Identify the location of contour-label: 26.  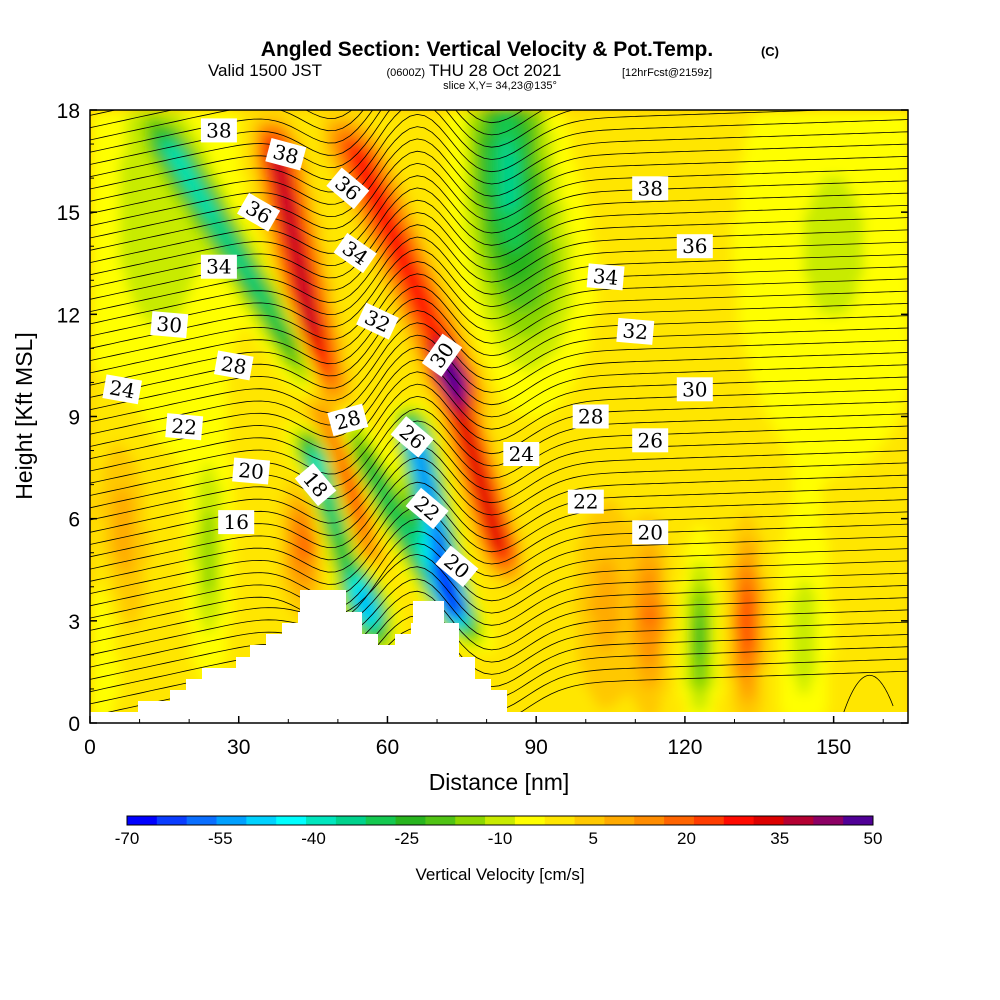
(650, 440).